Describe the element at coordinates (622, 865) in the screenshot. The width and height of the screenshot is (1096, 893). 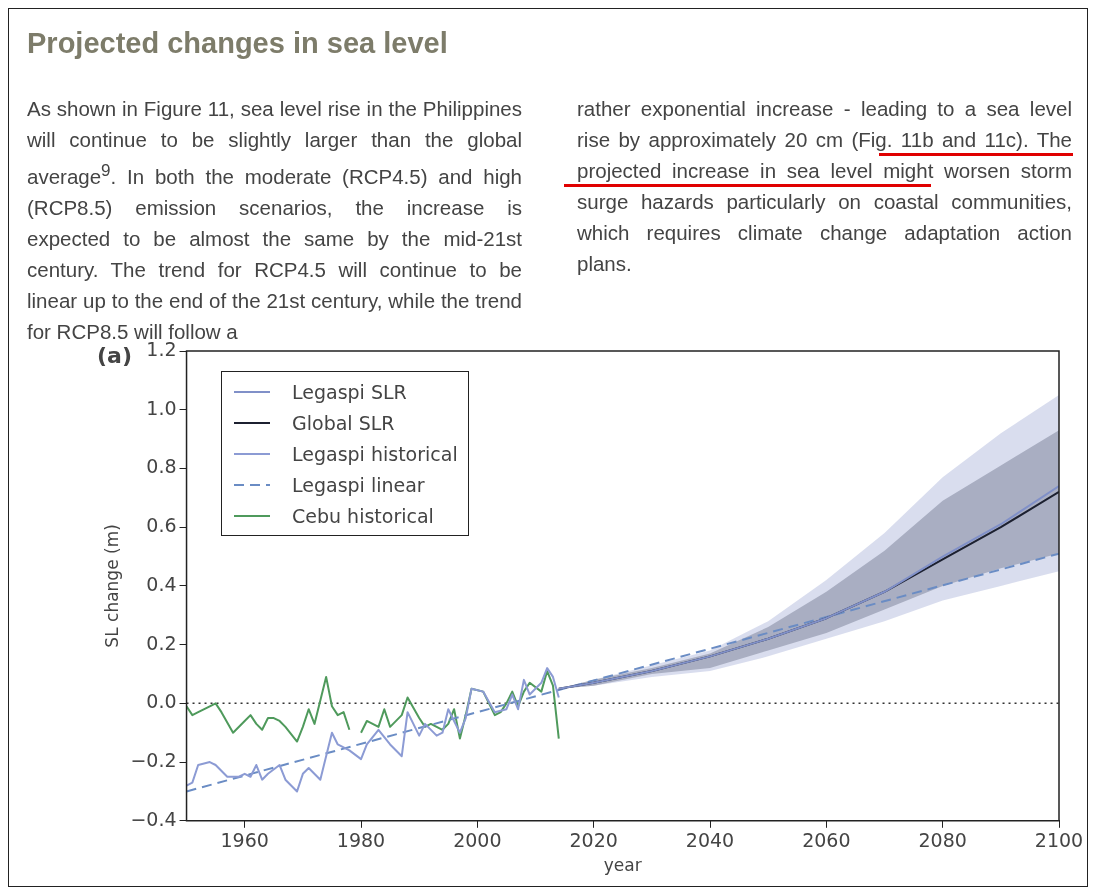
I see `x-axis-title: year` at that location.